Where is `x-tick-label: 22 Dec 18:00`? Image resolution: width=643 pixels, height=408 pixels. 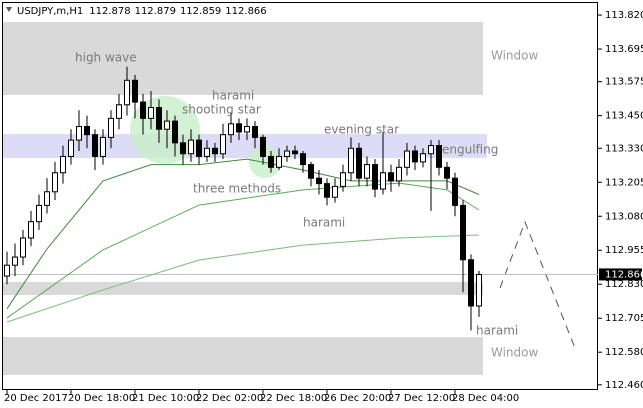
x-tick-label: 22 Dec 18:00 is located at coordinates (293, 398).